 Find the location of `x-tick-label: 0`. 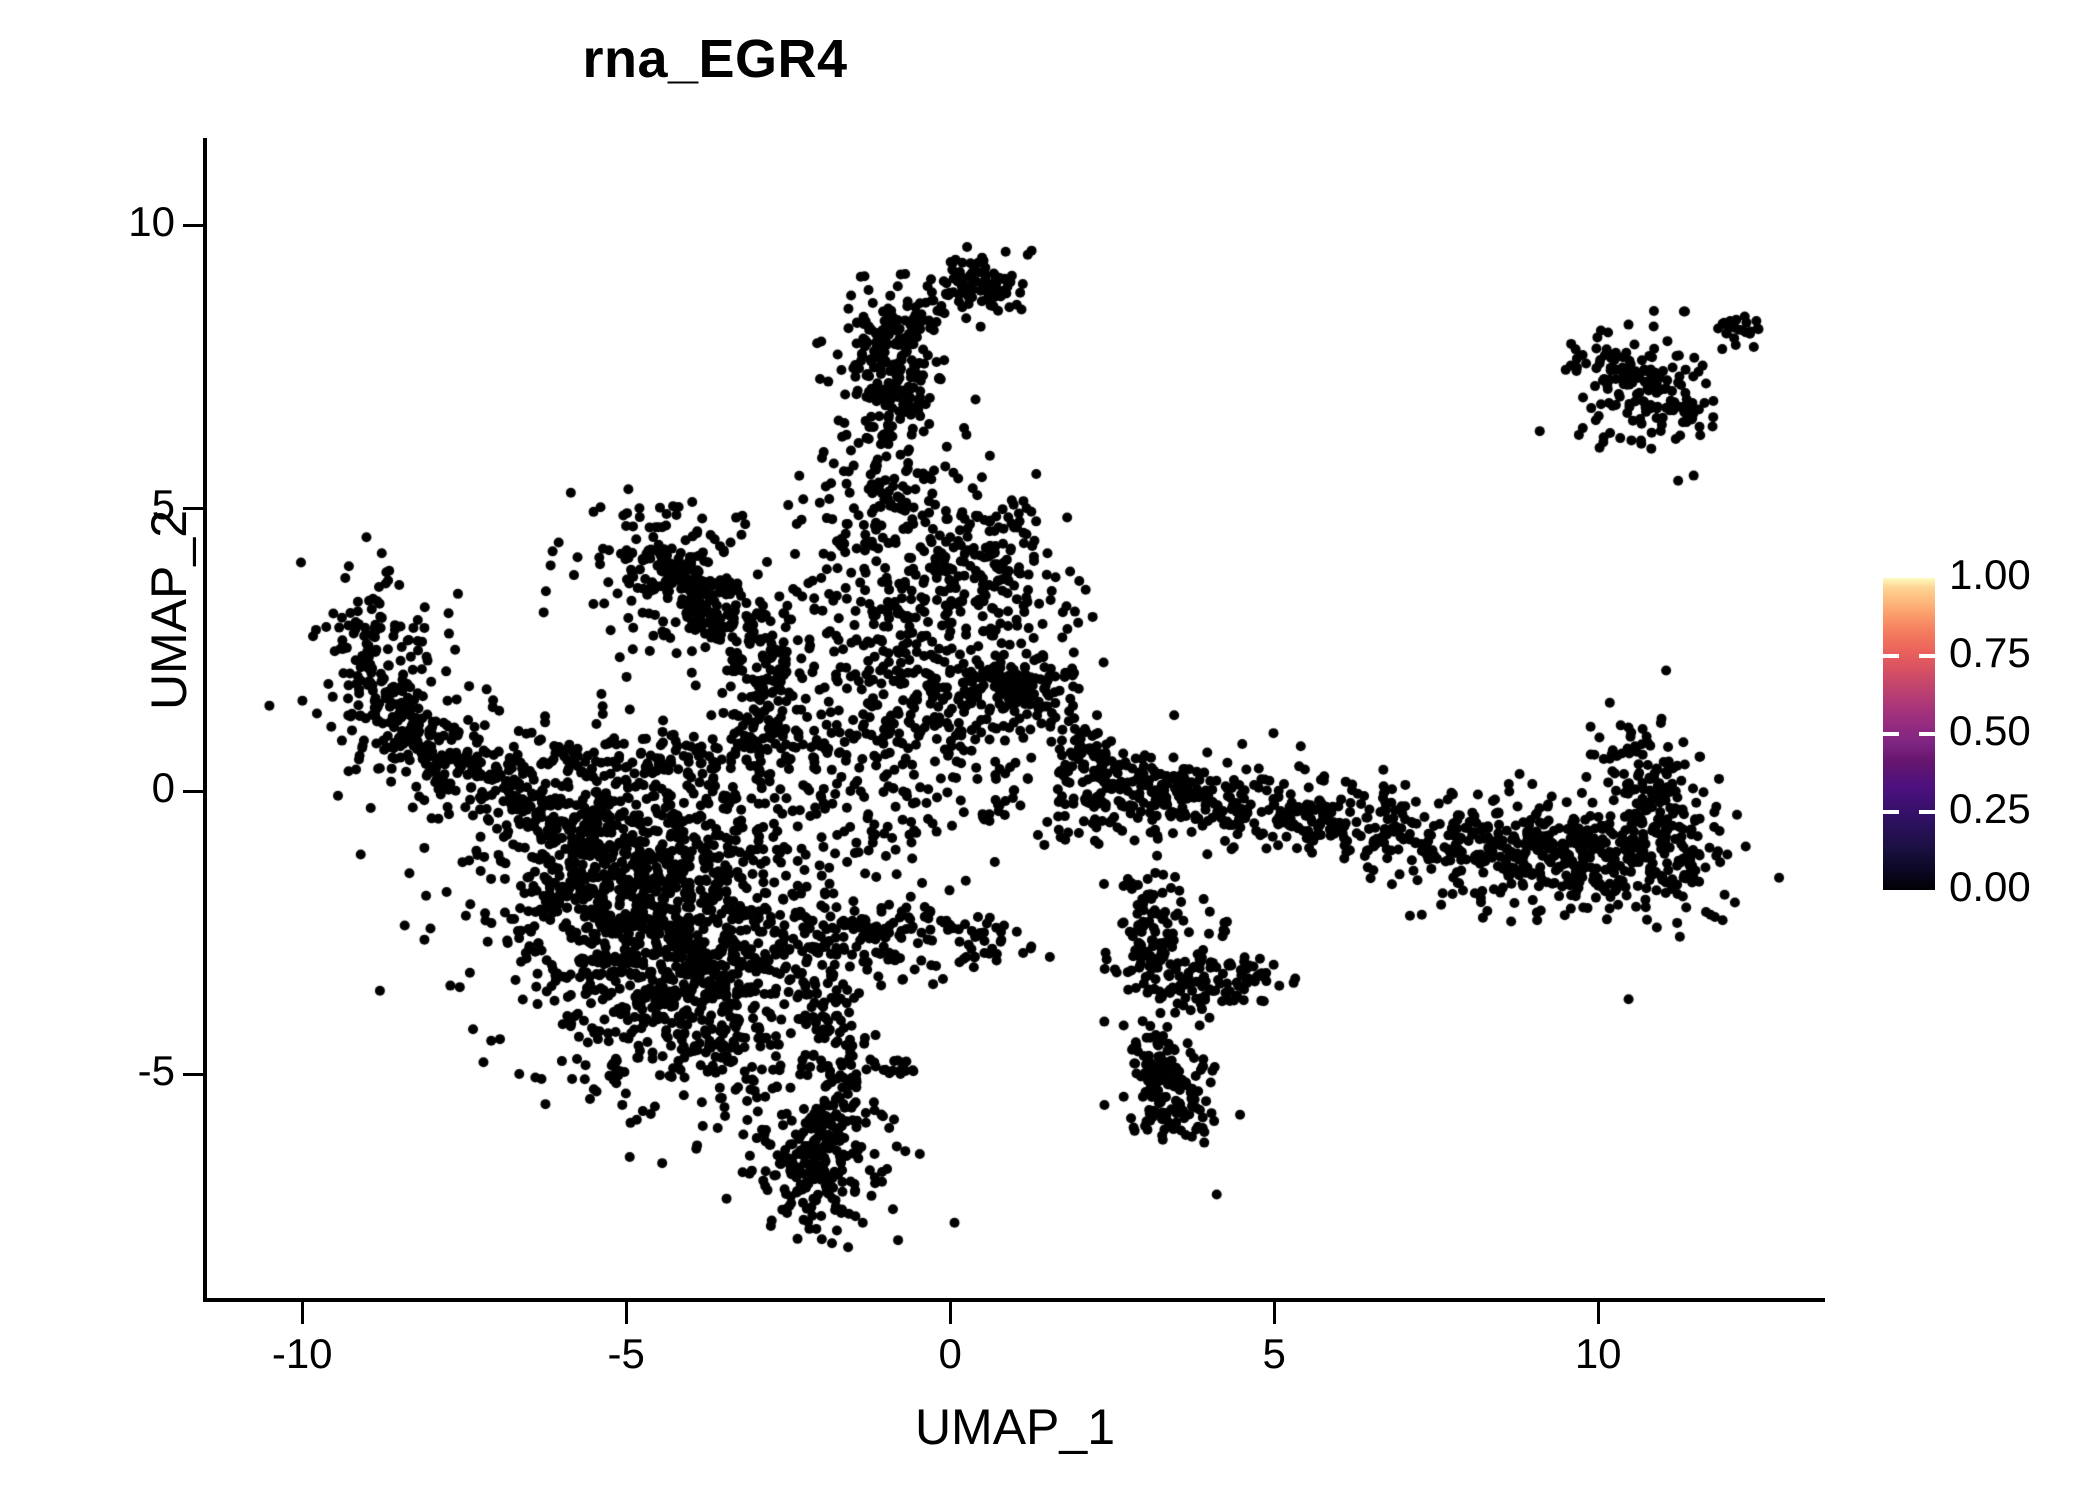

x-tick-label: 0 is located at coordinates (950, 1353).